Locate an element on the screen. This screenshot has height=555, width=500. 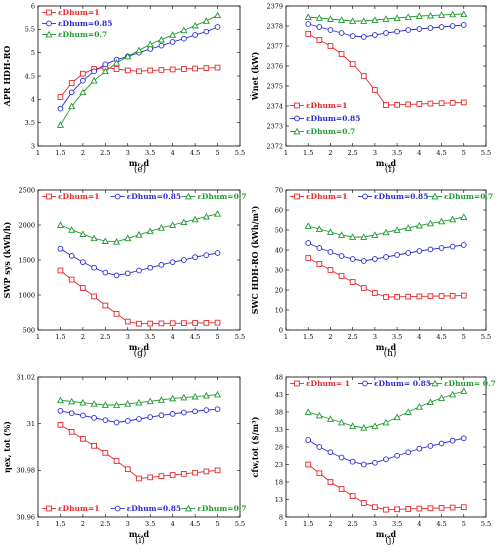
x-tick-label: 3 is located at coordinates (375, 524).